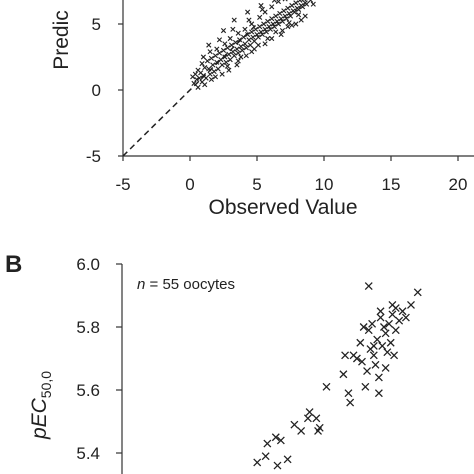 This screenshot has width=474, height=474. What do you see at coordinates (190, 284) in the screenshot?
I see `panel-b-annotation-text: = 55 oocytes` at bounding box center [190, 284].